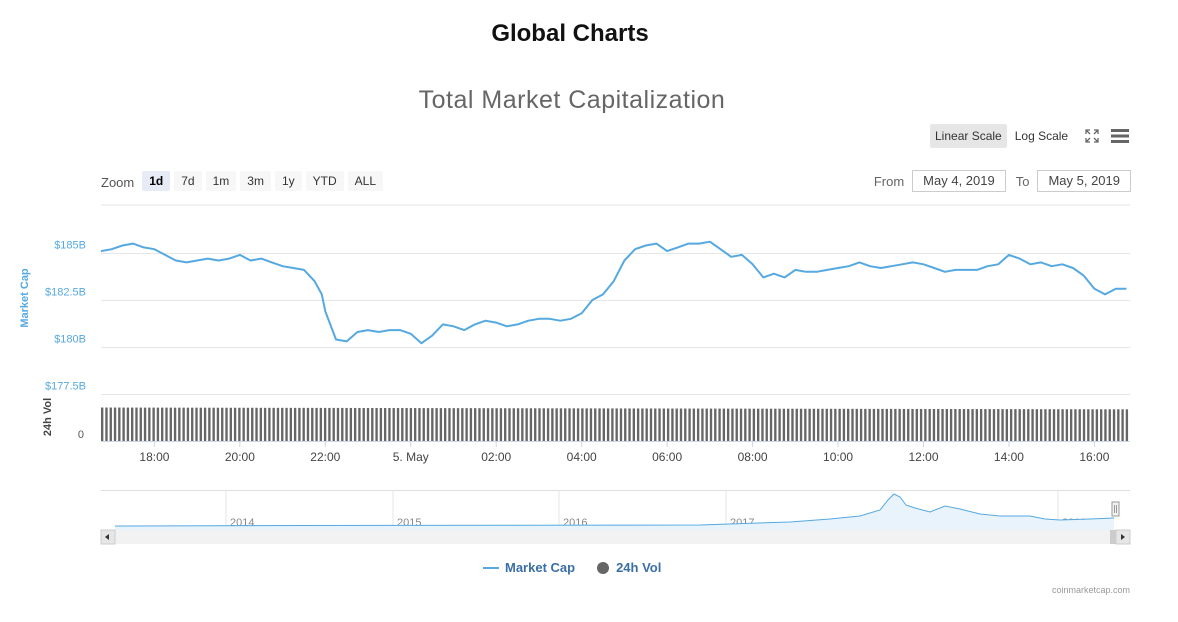 The height and width of the screenshot is (622, 1178). What do you see at coordinates (1092, 136) in the screenshot?
I see `fullscreen-icon` at bounding box center [1092, 136].